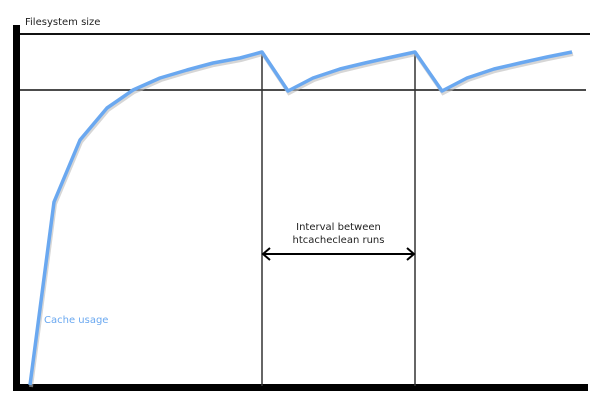  I want to click on interval-label-line2: htcacheclean runs, so click(338, 240).